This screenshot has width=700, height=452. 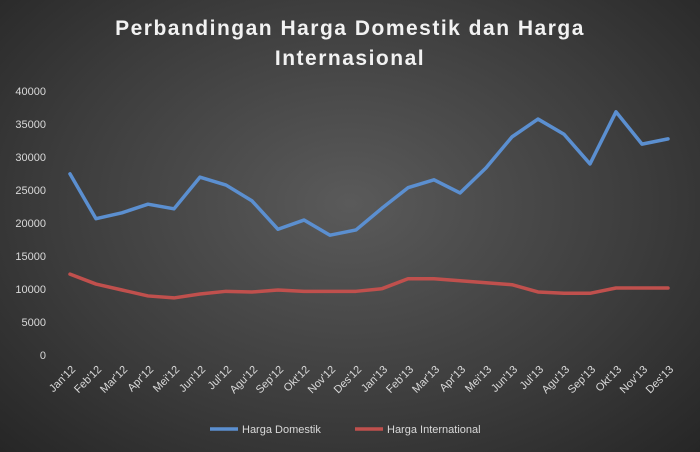 What do you see at coordinates (62, 379) in the screenshot?
I see `x-tick-label: Jan'12` at bounding box center [62, 379].